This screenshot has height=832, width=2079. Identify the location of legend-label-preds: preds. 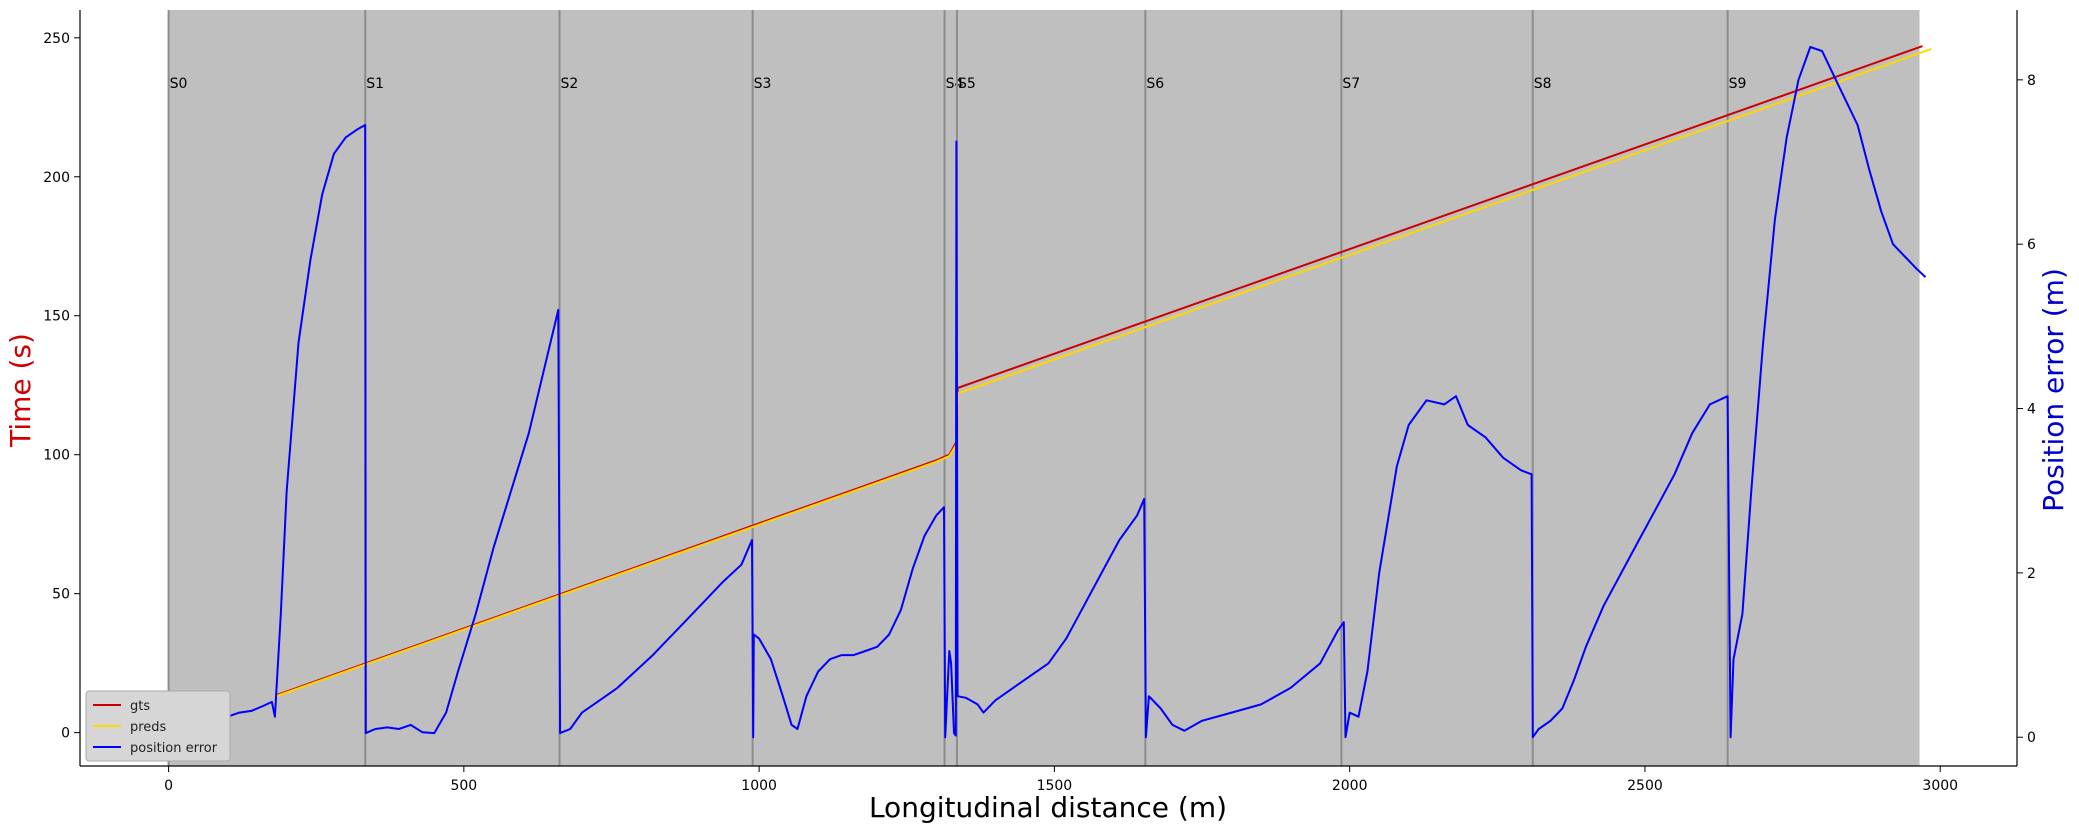
(148, 727).